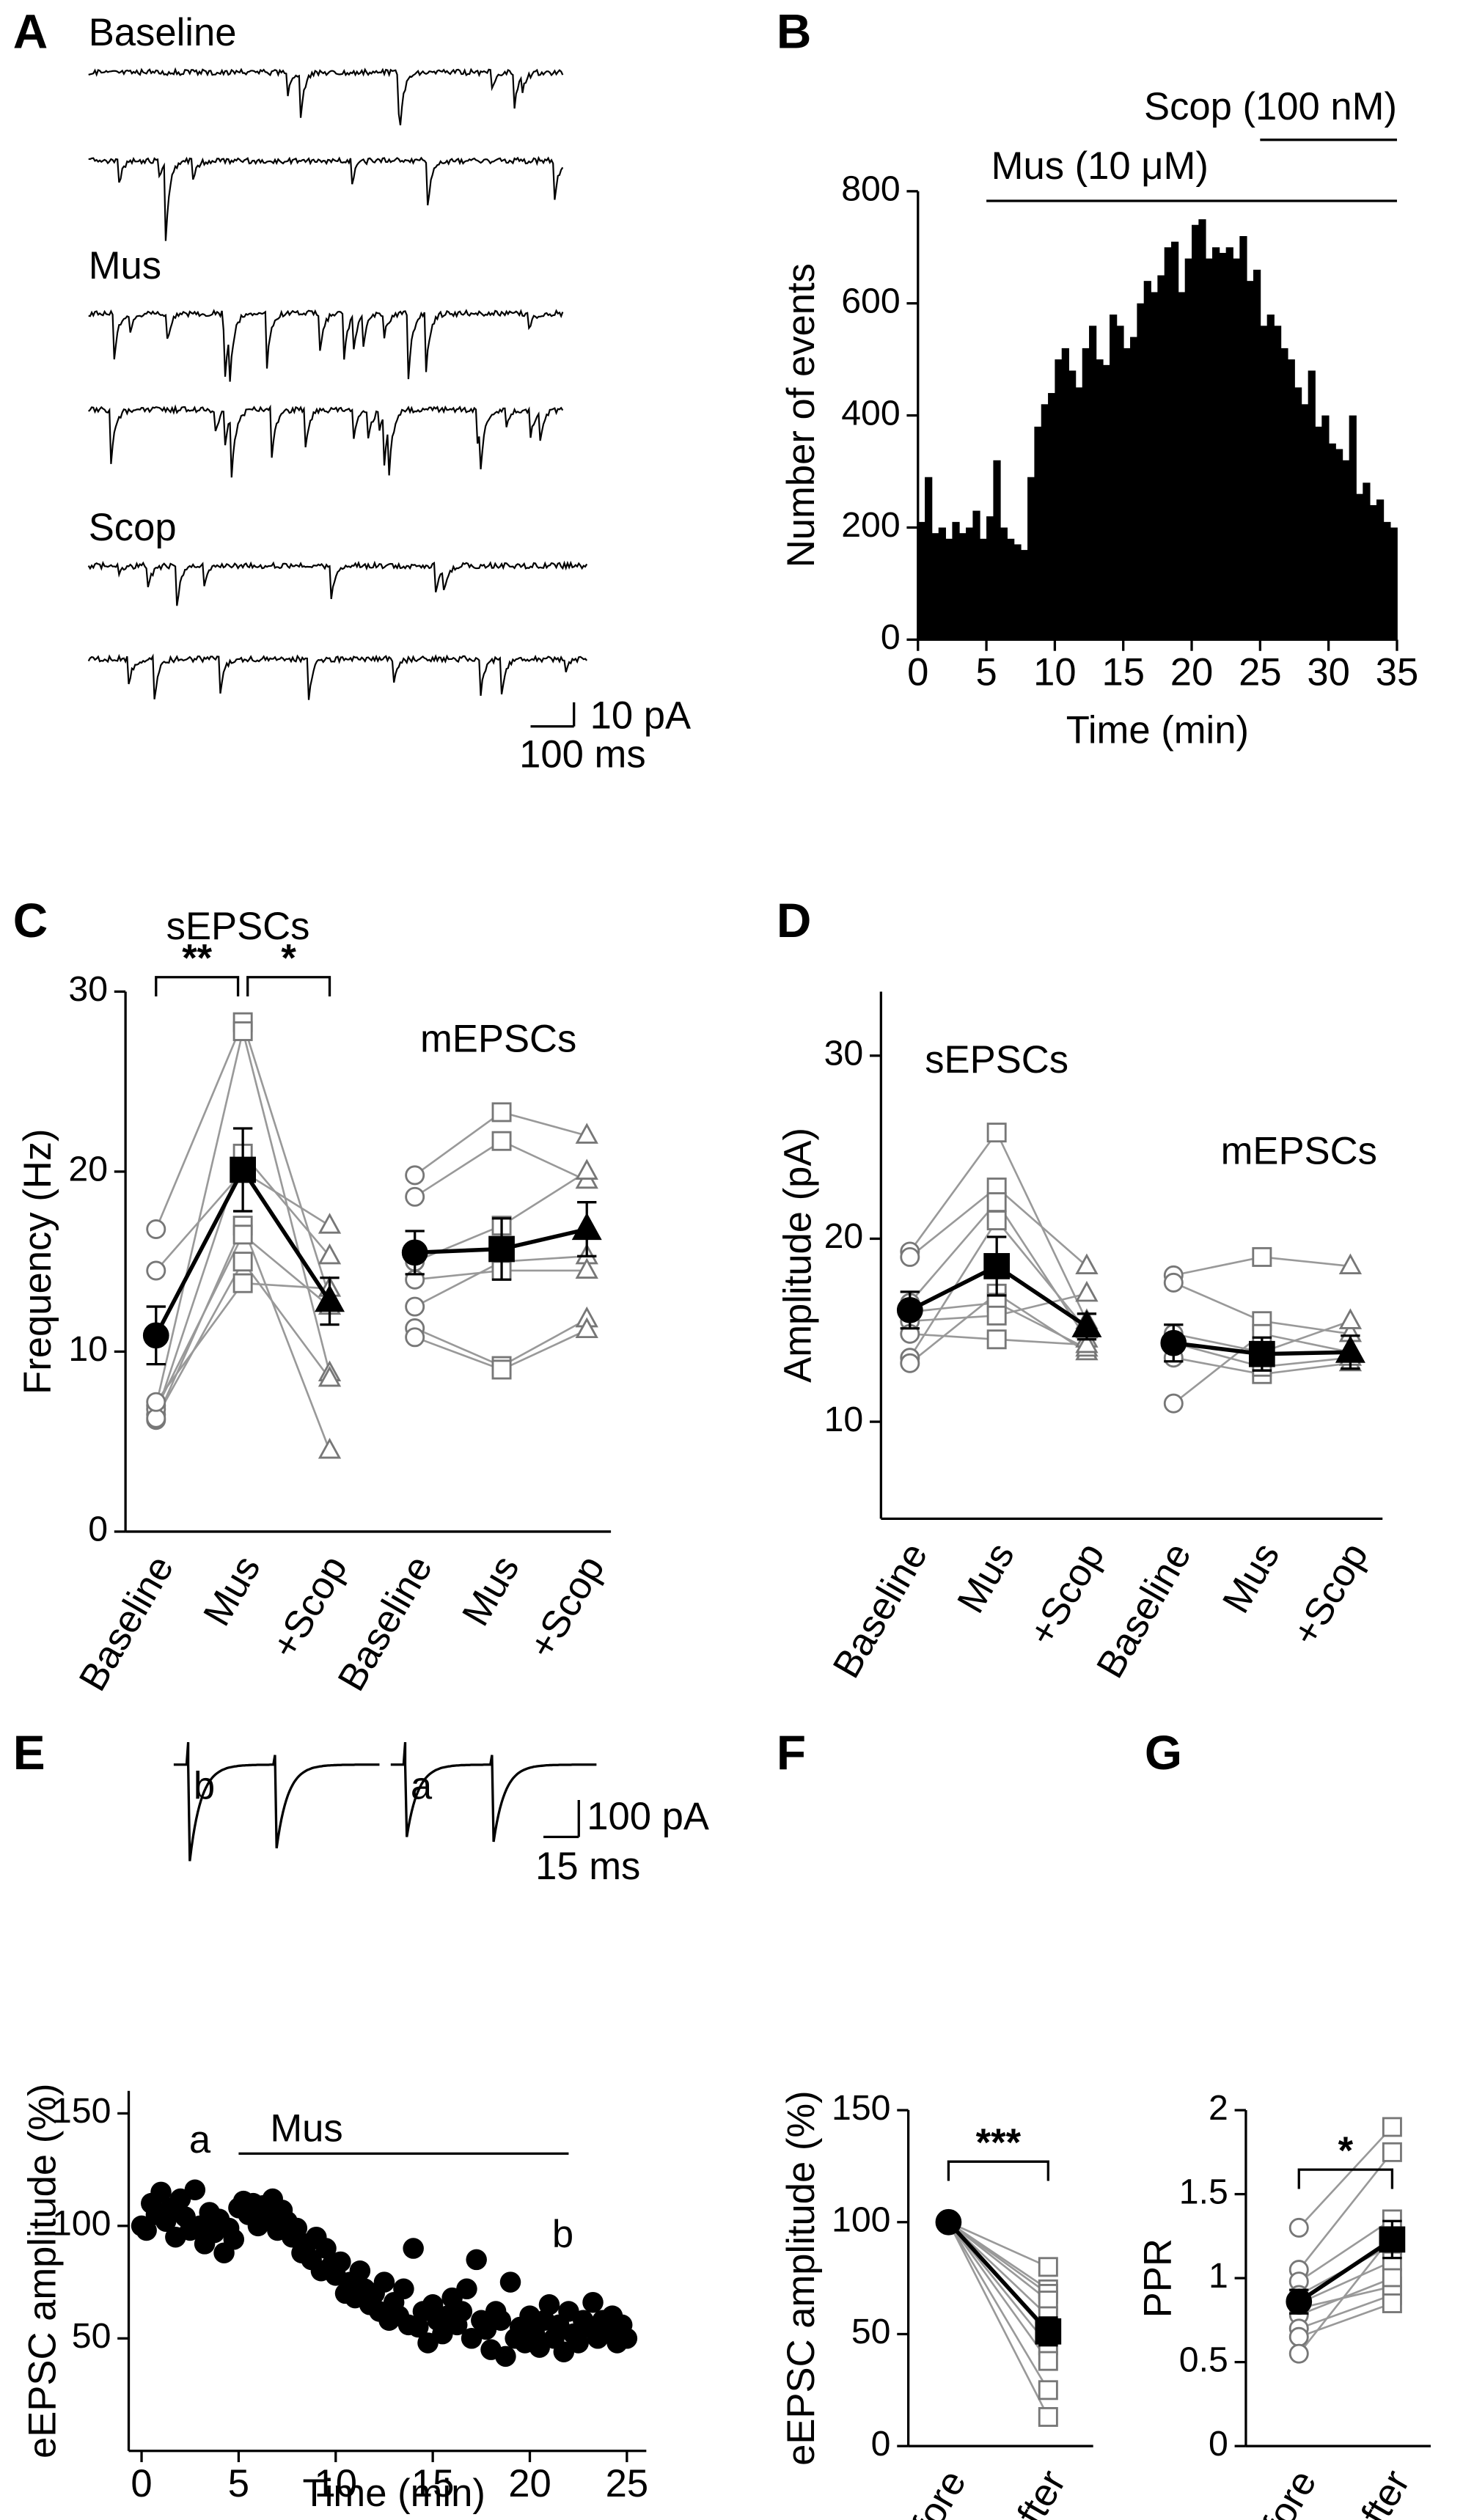 The width and height of the screenshot is (1463, 2520). Describe the element at coordinates (1100, 166) in the screenshot. I see `annotation: Mus (10 μM)` at that location.